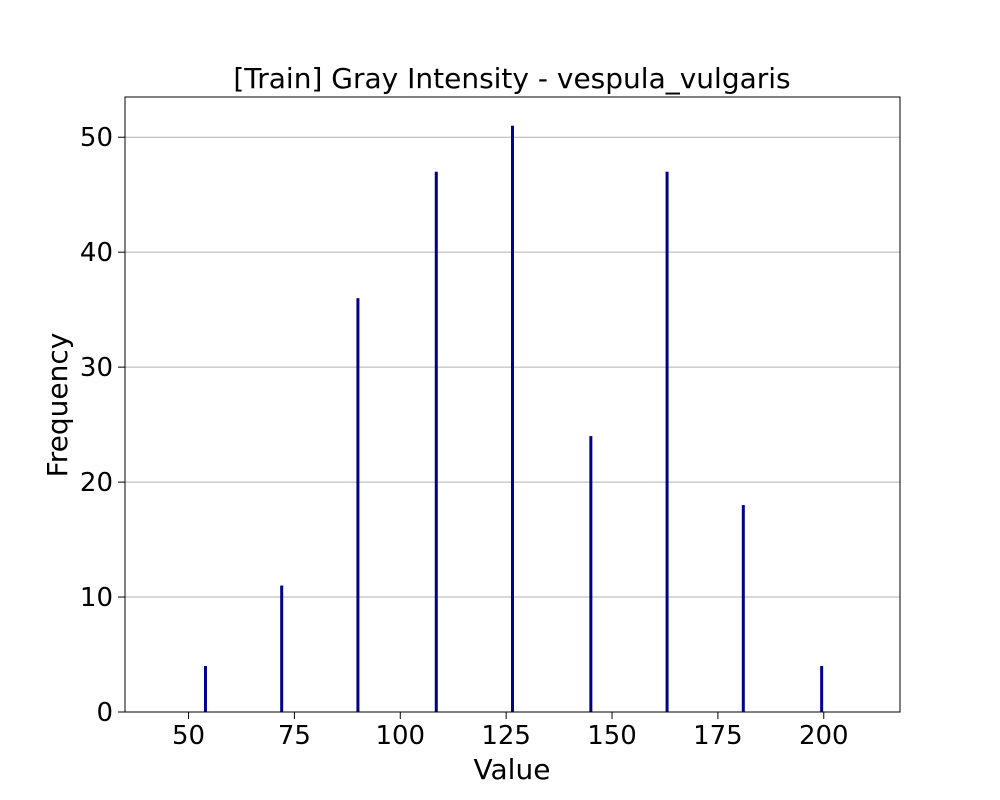  Describe the element at coordinates (96, 368) in the screenshot. I see `y-tick-label: 30` at that location.